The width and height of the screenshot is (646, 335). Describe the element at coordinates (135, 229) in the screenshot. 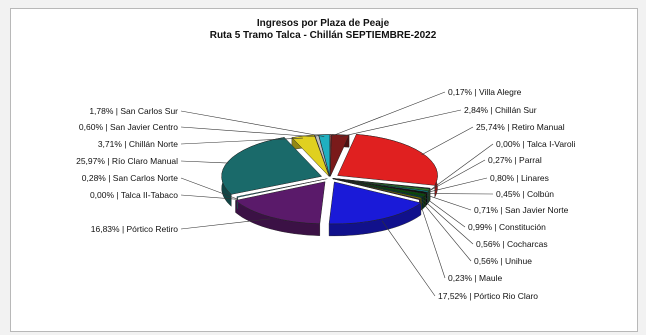

I see `slice-label: 16,83% | Pórtico Retiro` at that location.